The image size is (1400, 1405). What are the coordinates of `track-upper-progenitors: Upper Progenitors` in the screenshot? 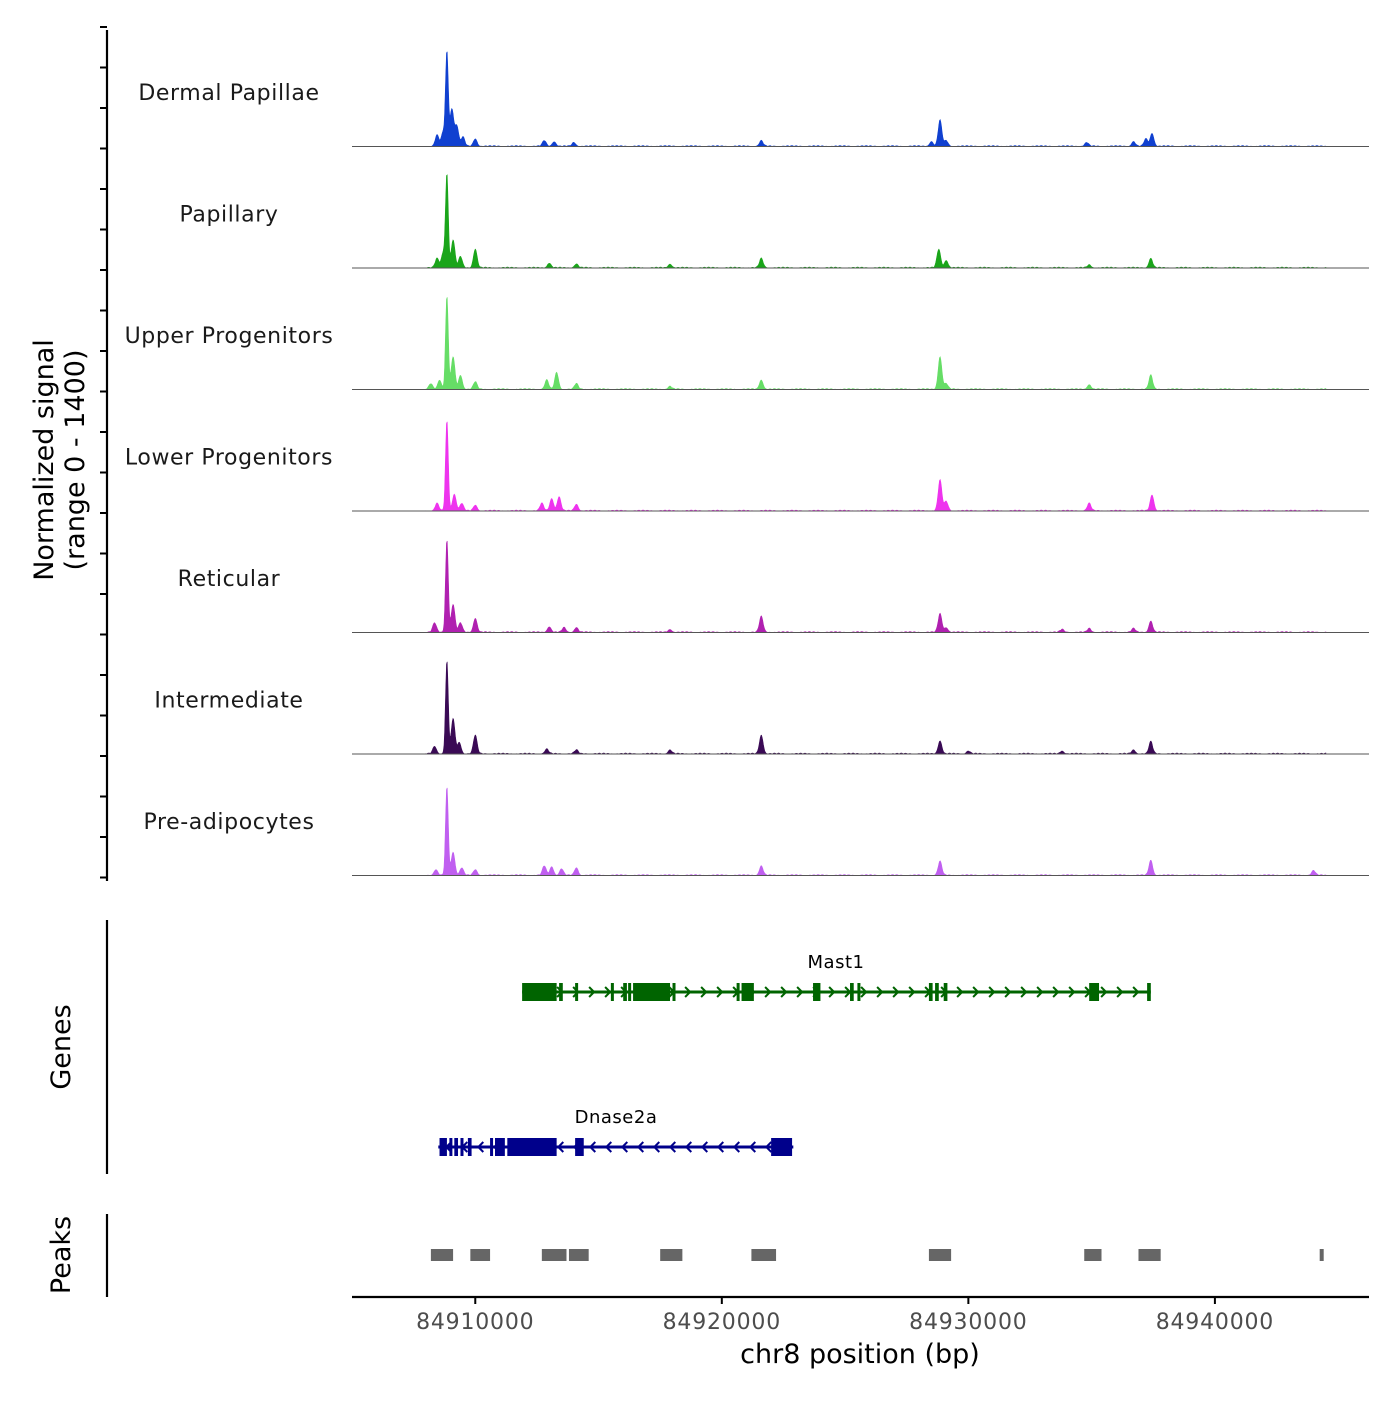 It's located at (747, 343).